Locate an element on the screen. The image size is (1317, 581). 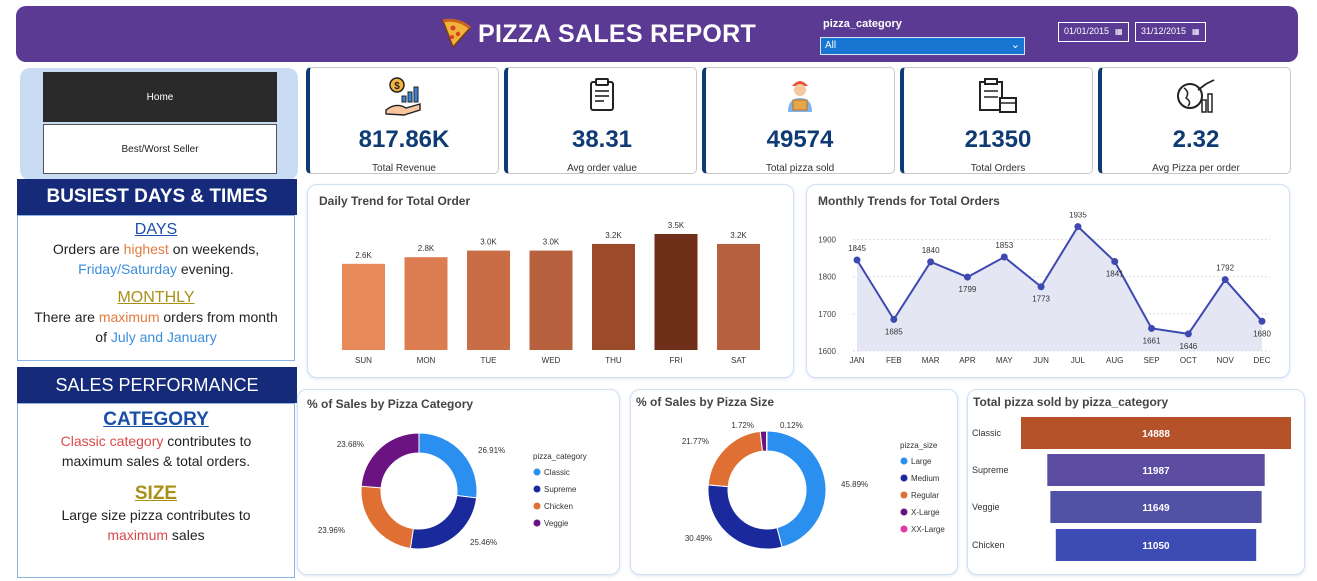
y-tick-label: 1700 is located at coordinates (827, 314).